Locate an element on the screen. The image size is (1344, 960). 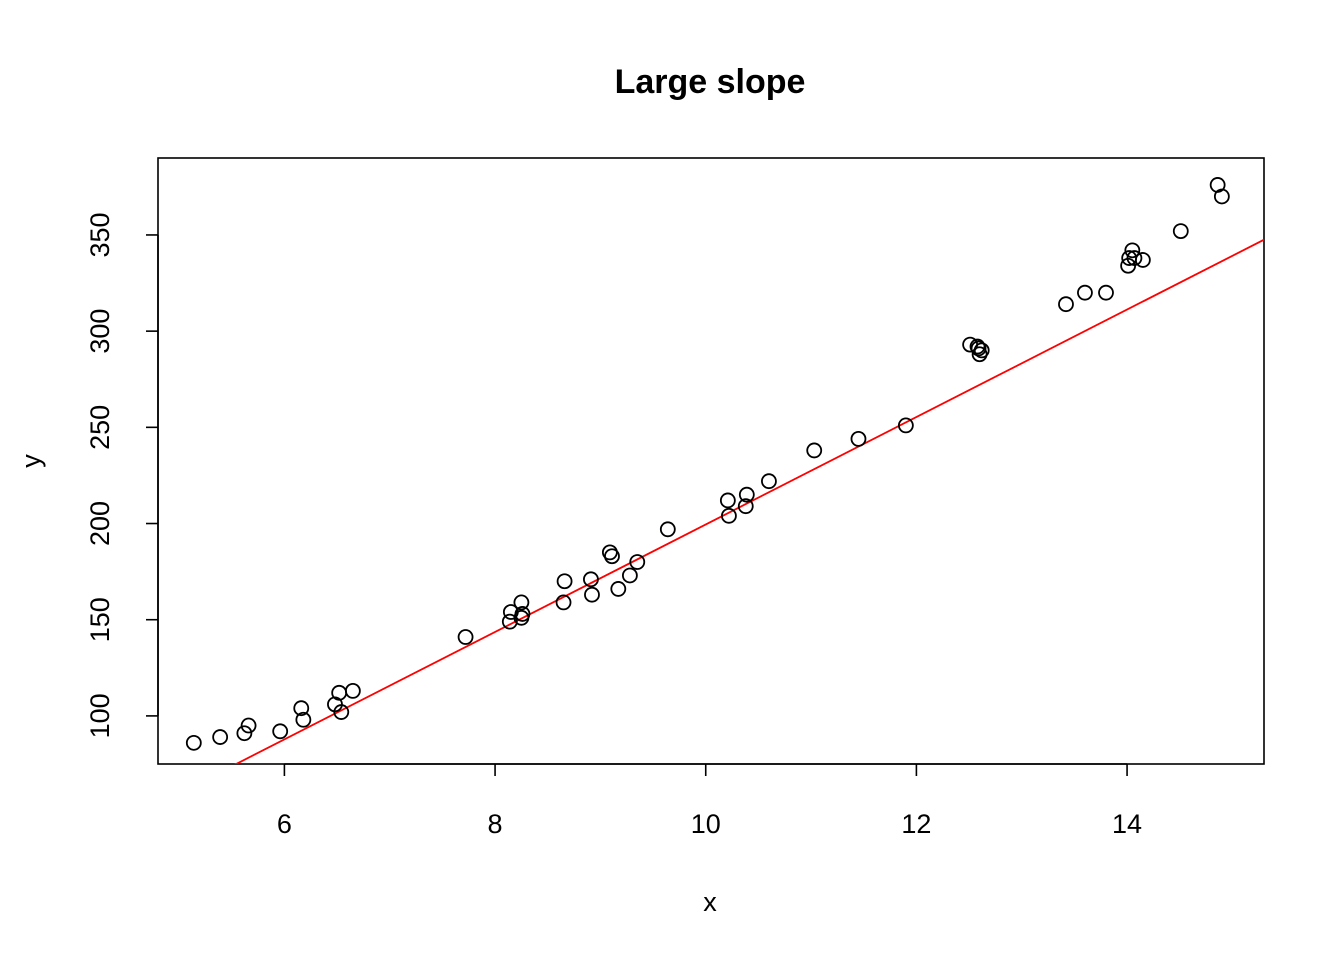
y-tick-label: 100 is located at coordinates (100, 715).